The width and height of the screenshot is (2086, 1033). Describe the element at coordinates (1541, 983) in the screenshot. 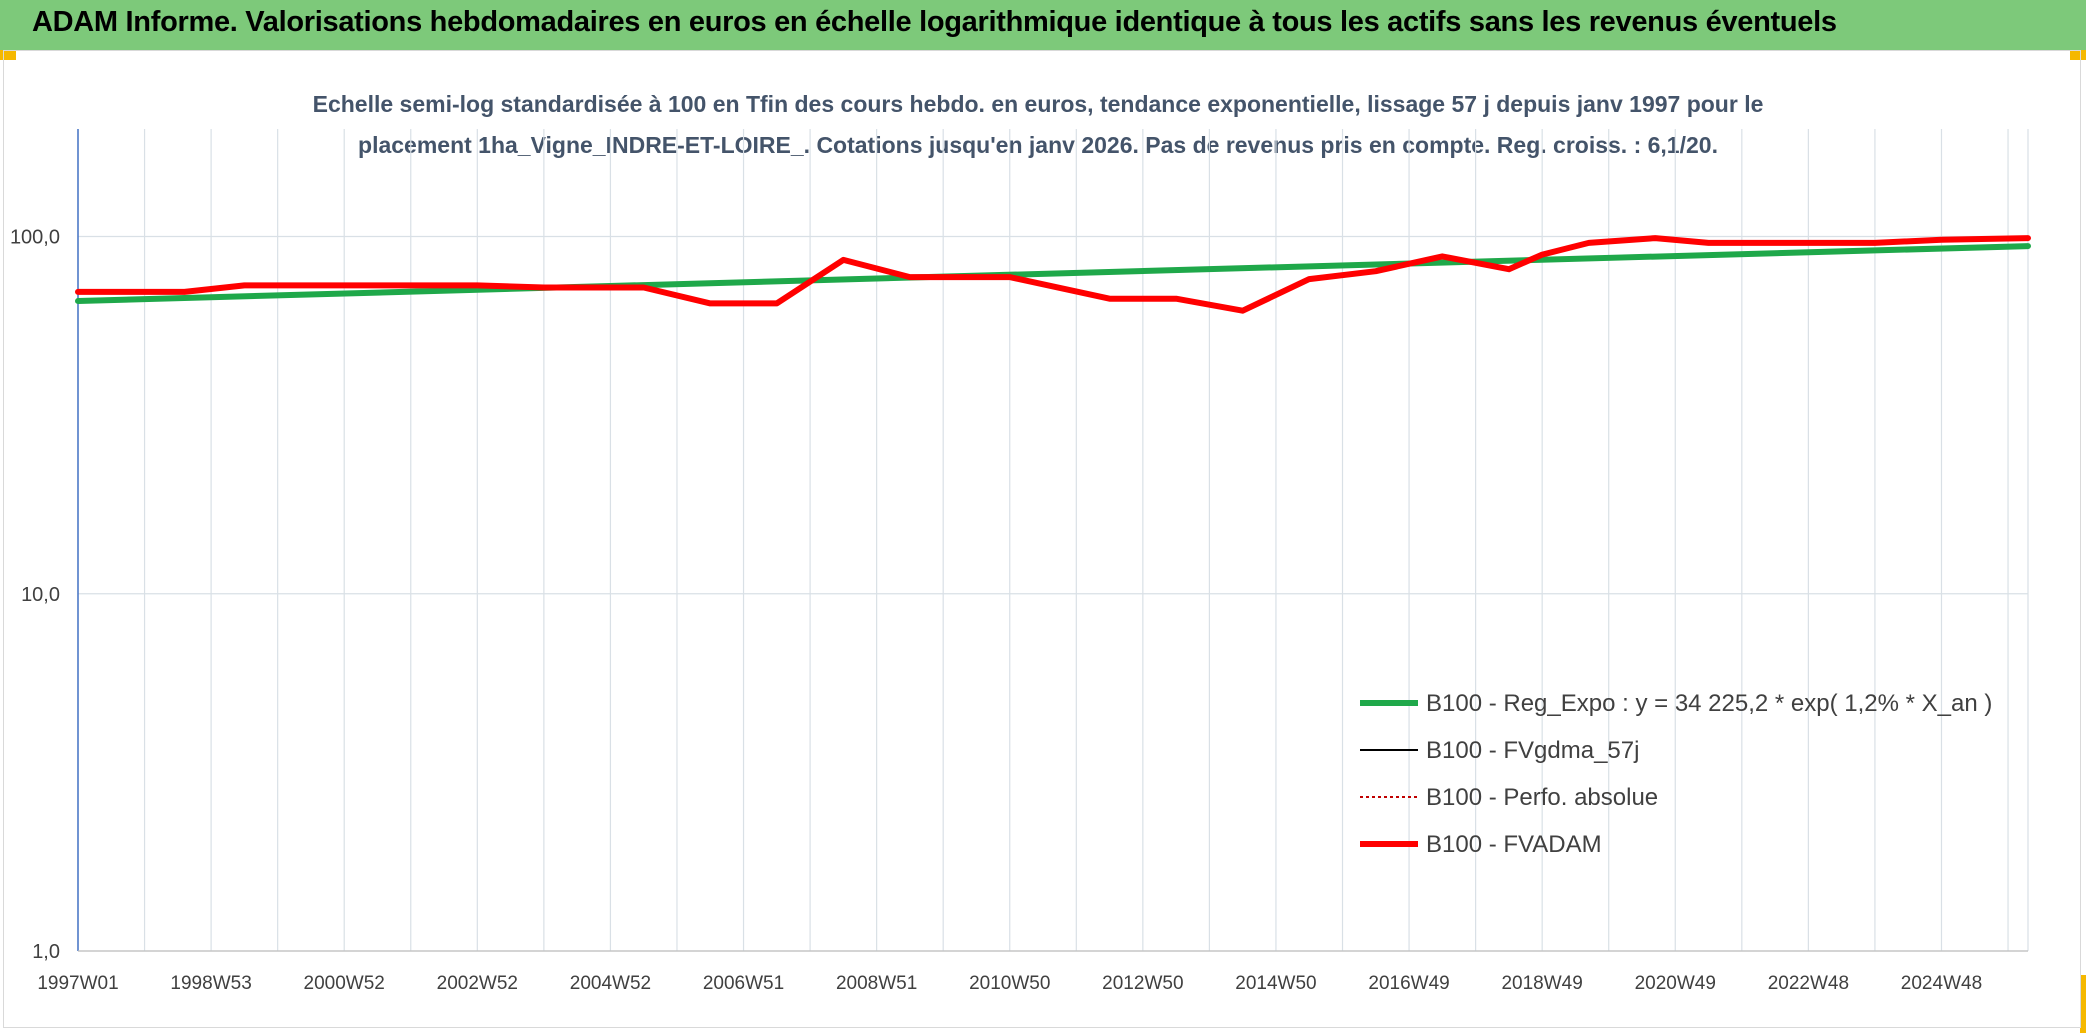

I see `x-tick-label: 2018W49` at that location.